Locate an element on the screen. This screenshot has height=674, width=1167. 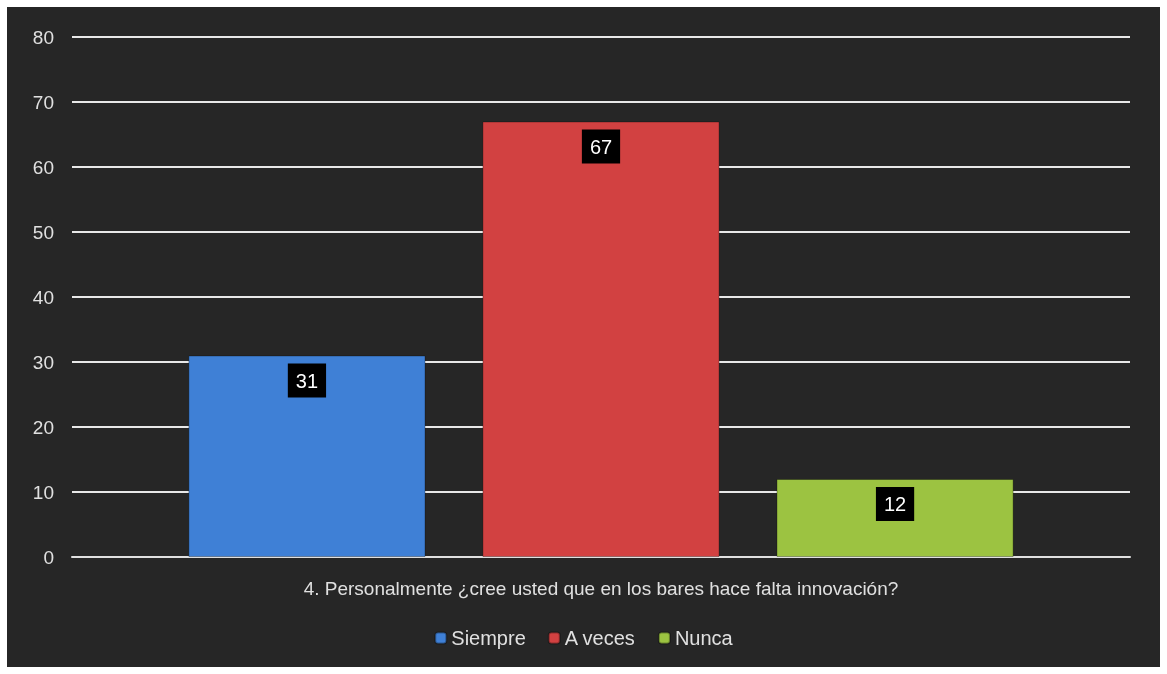
y-tick-label: 20 is located at coordinates (43, 427).